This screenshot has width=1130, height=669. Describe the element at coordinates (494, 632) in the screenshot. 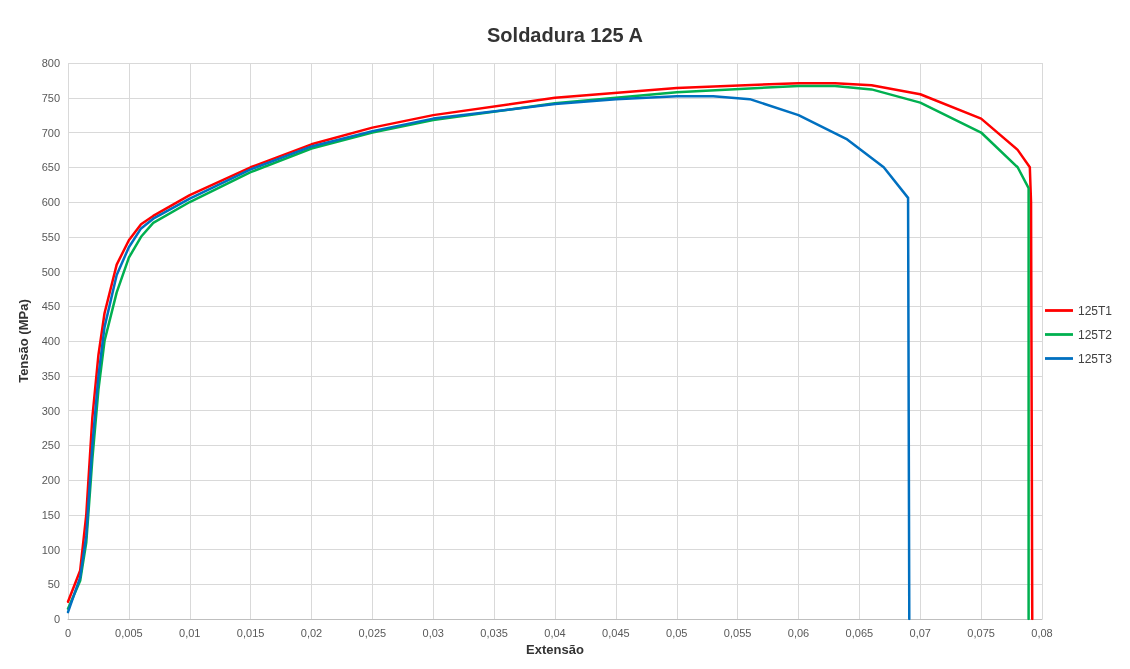

I see `x-tick-label: 0,035` at that location.